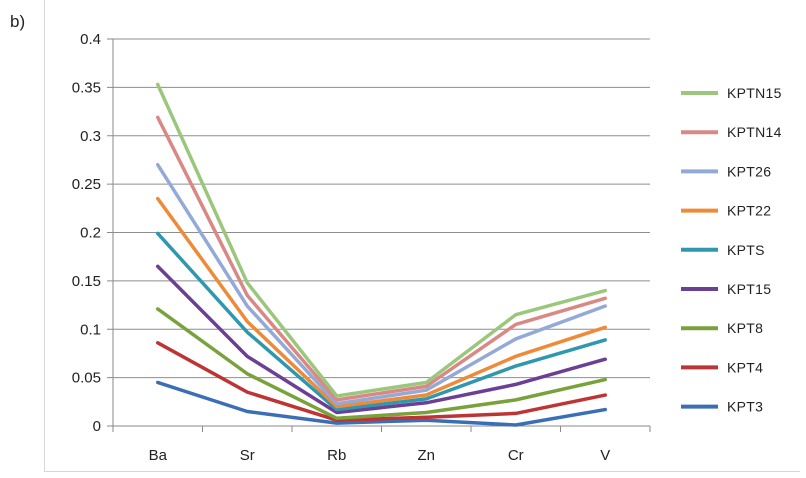 This screenshot has width=806, height=478. Describe the element at coordinates (746, 250) in the screenshot. I see `legend-label: KPTS` at that location.